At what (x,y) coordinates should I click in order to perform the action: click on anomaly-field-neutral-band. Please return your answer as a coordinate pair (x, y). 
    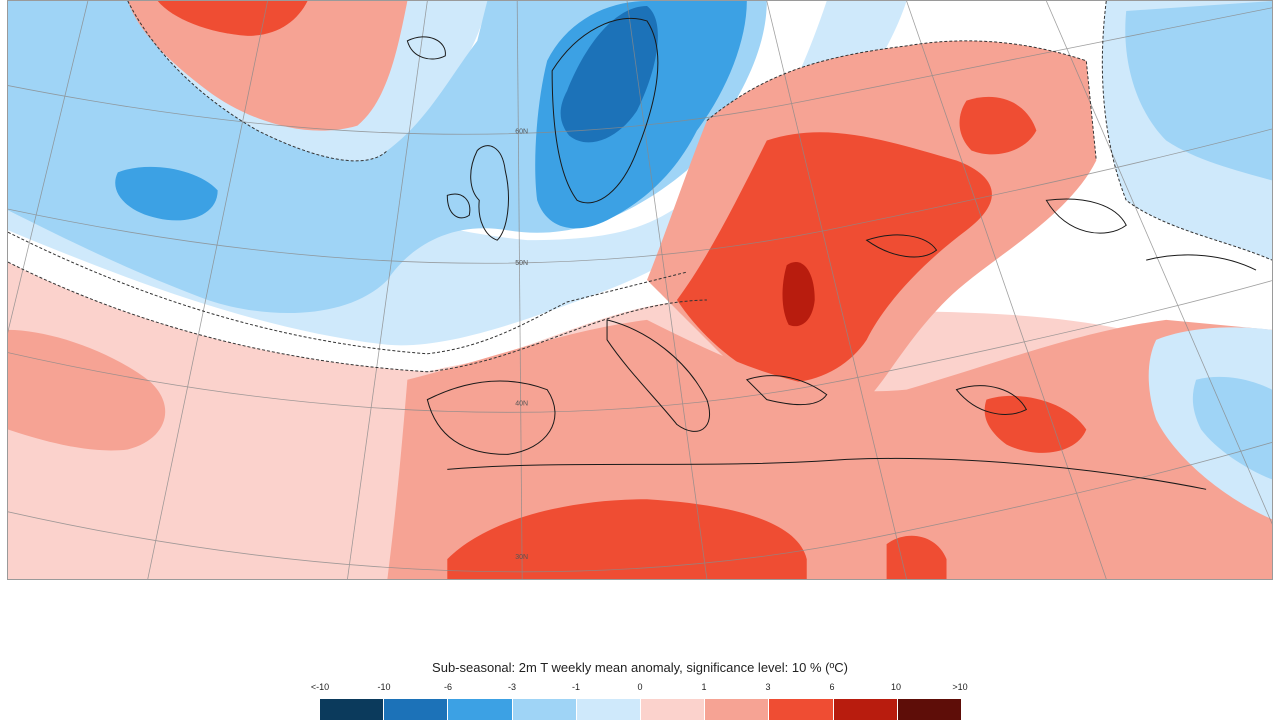
    Looking at the image, I should click on (347, 301).